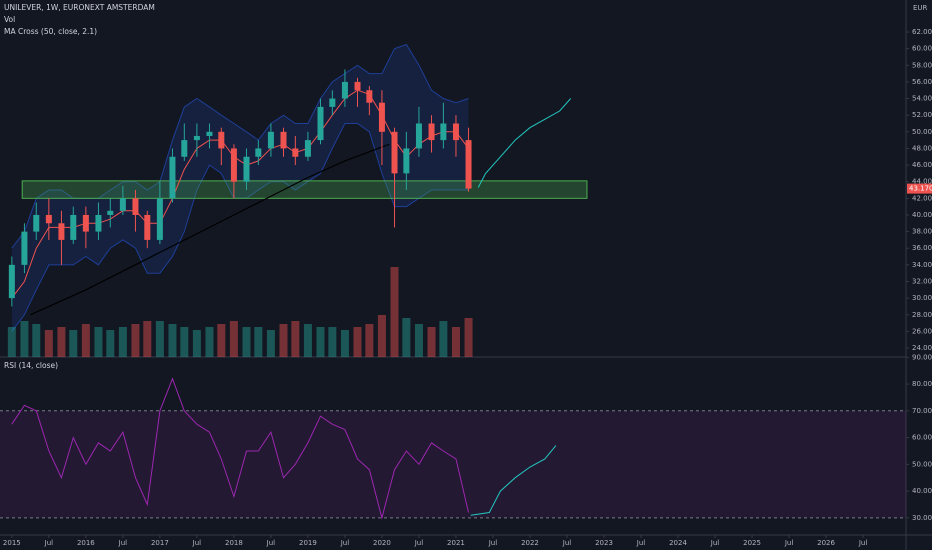  What do you see at coordinates (922, 198) in the screenshot?
I see `y-tick-label: 42.000` at bounding box center [922, 198].